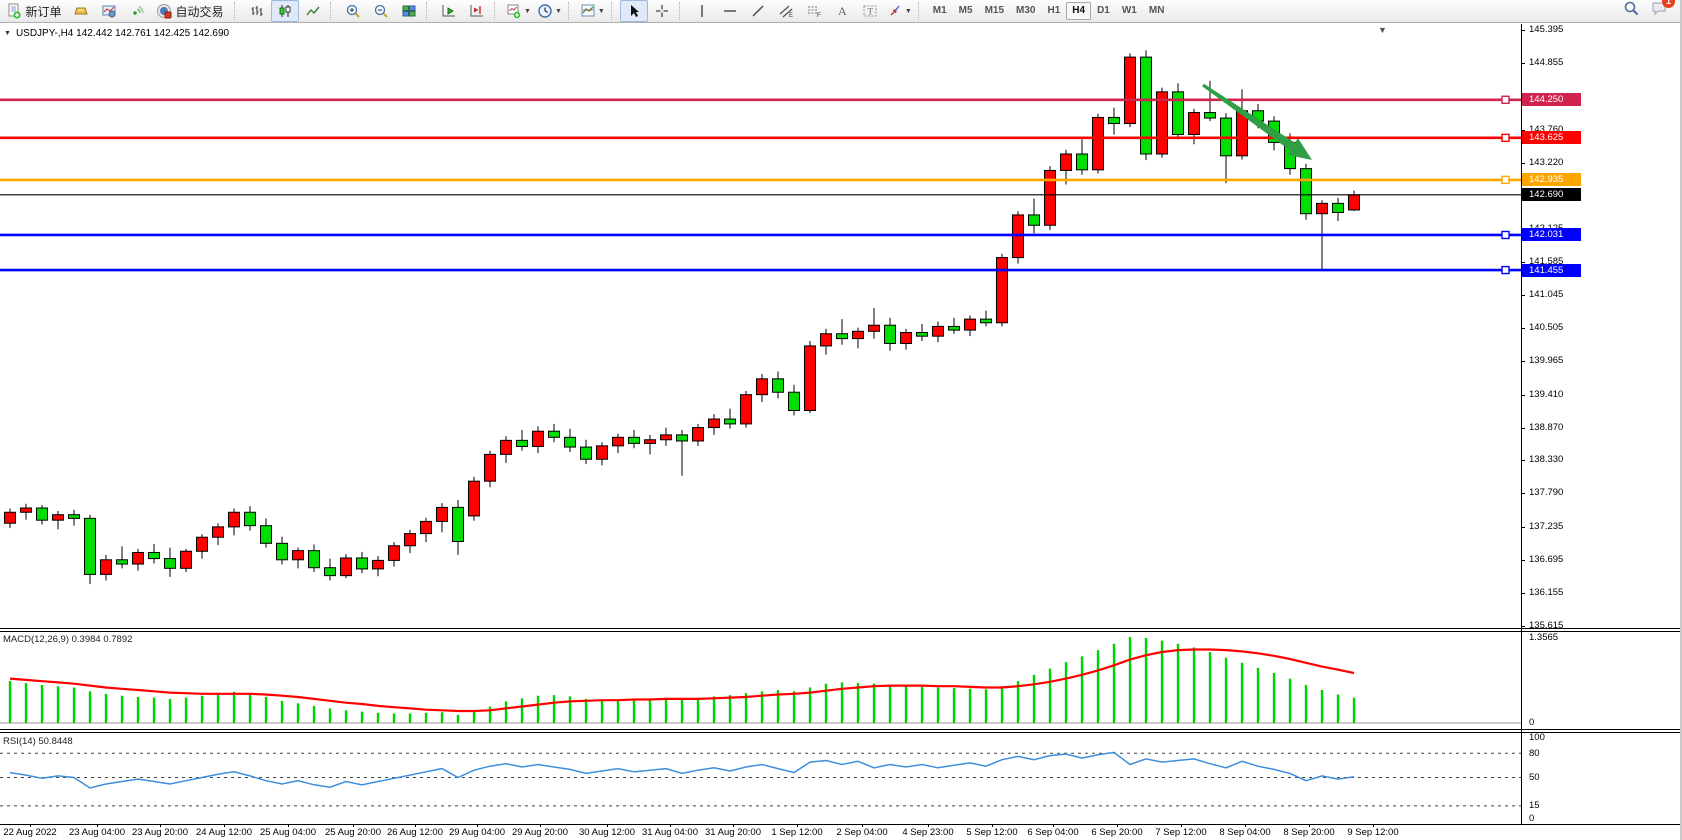  I want to click on timeframe-button-mn: MN, so click(1156, 10).